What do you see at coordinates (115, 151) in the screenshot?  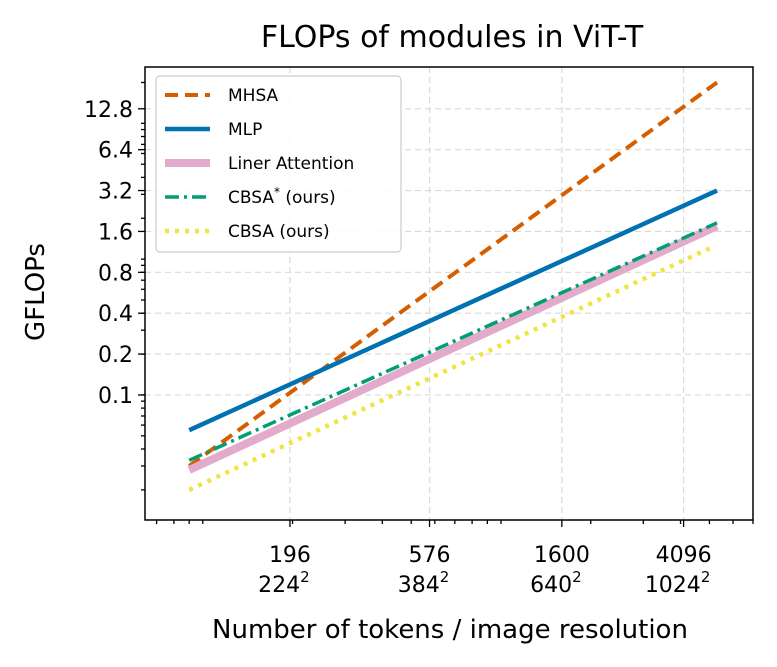 I see `y-tick-label: 6.4` at bounding box center [115, 151].